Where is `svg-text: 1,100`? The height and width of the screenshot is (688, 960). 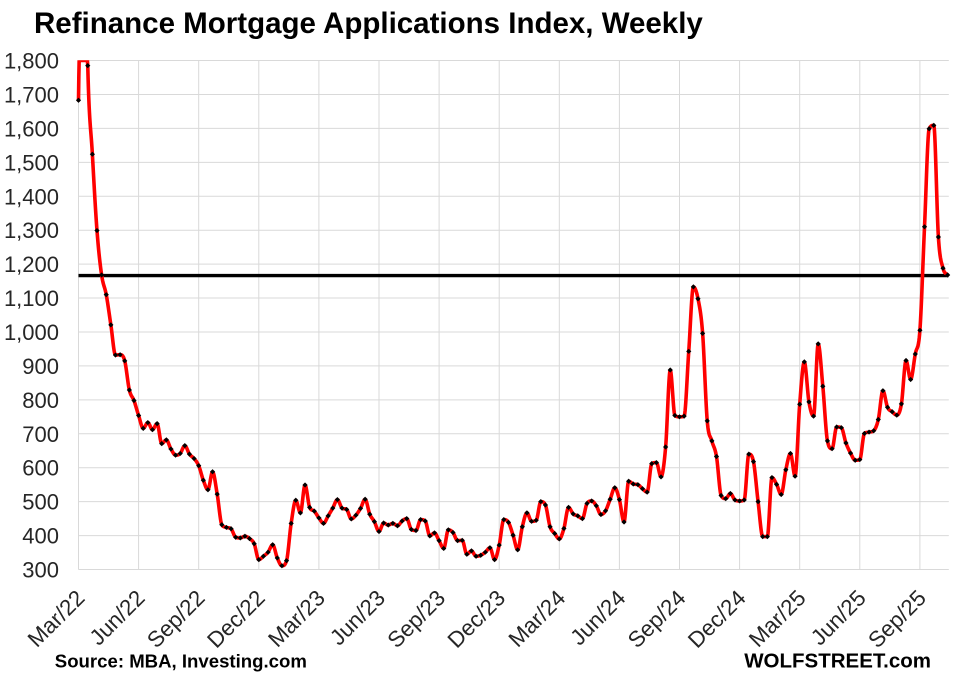 svg-text: 1,100 is located at coordinates (31, 298).